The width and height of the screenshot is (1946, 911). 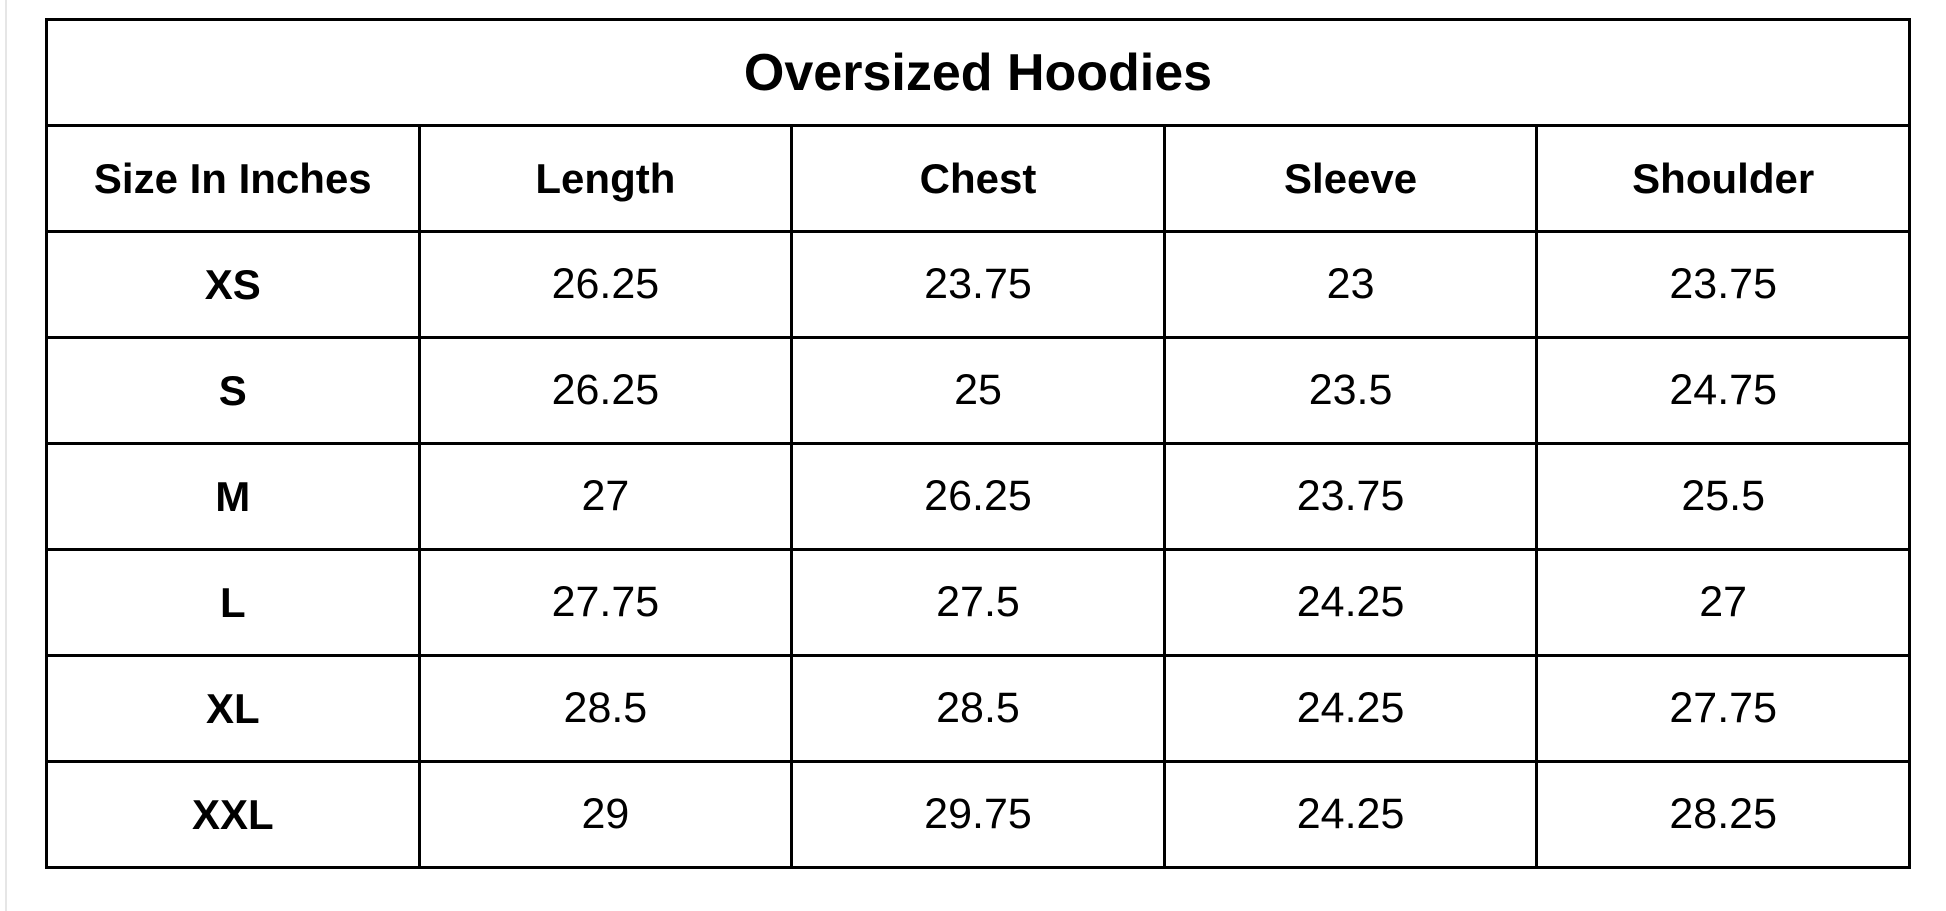 I want to click on cell-chest: 26.25, so click(x=978, y=496).